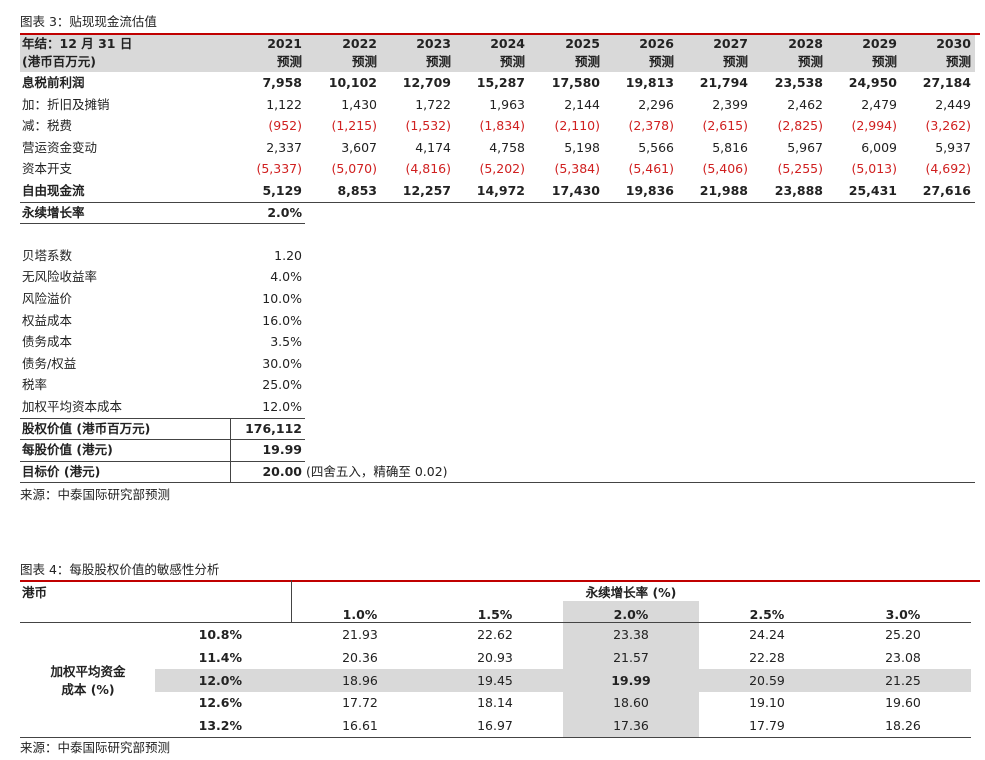 Image resolution: width=985 pixels, height=760 pixels. I want to click on cell: 5,967, so click(805, 147).